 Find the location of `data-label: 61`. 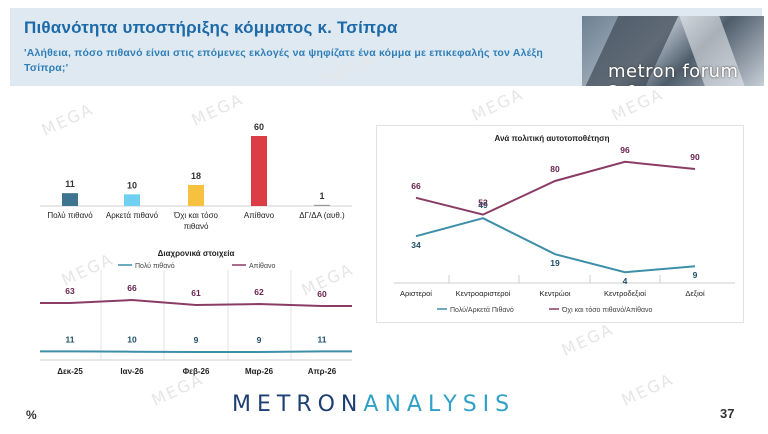

data-label: 61 is located at coordinates (196, 293).